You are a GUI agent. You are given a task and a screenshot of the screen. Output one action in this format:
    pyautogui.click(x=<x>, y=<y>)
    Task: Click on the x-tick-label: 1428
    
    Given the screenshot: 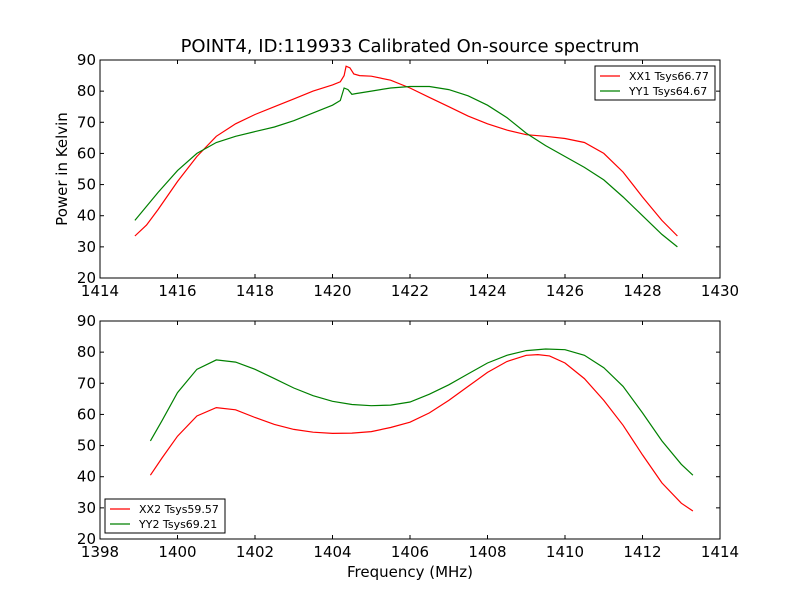 What is the action you would take?
    pyautogui.click(x=642, y=291)
    